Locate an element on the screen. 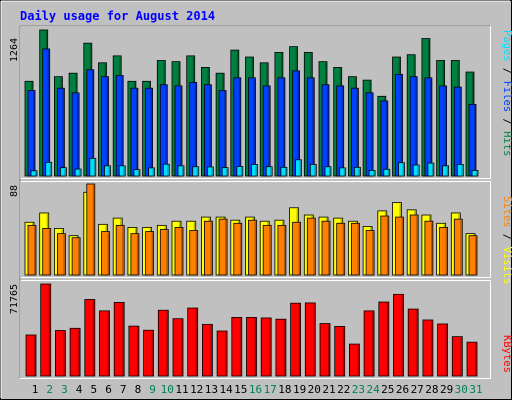  x-tick-label: 31 is located at coordinates (475, 389).